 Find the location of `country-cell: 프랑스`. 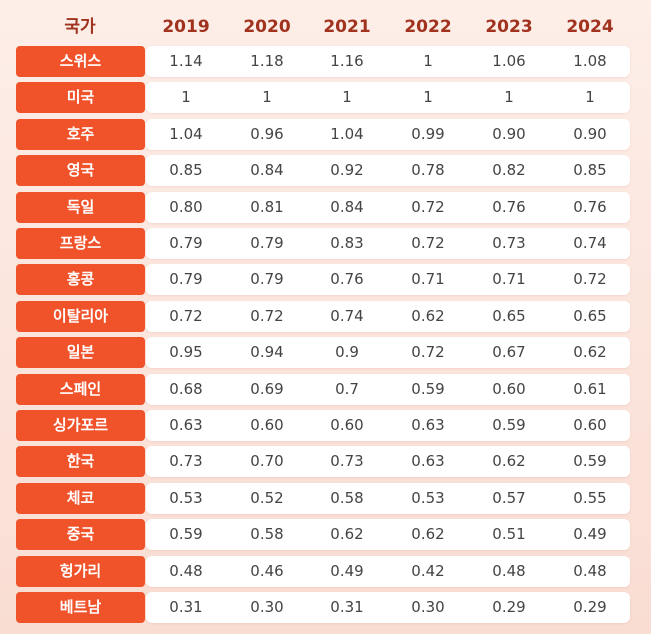

country-cell: 프랑스 is located at coordinates (80, 243).